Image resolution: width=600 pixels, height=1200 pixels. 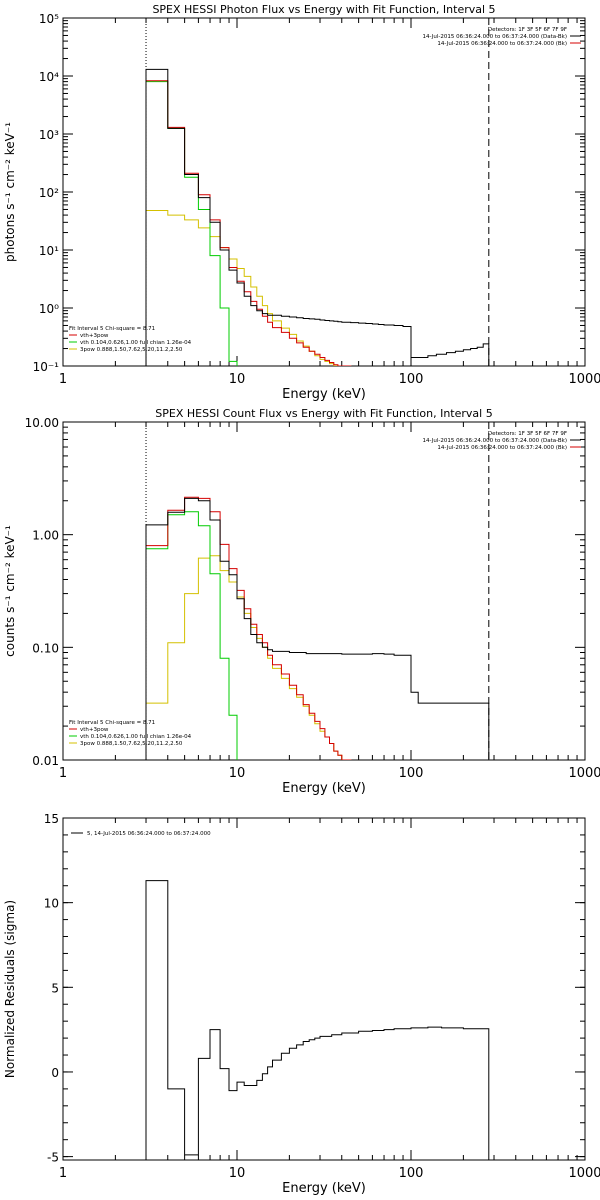 What do you see at coordinates (49, 77) in the screenshot?
I see `y-tick-label: 10⁴` at bounding box center [49, 77].